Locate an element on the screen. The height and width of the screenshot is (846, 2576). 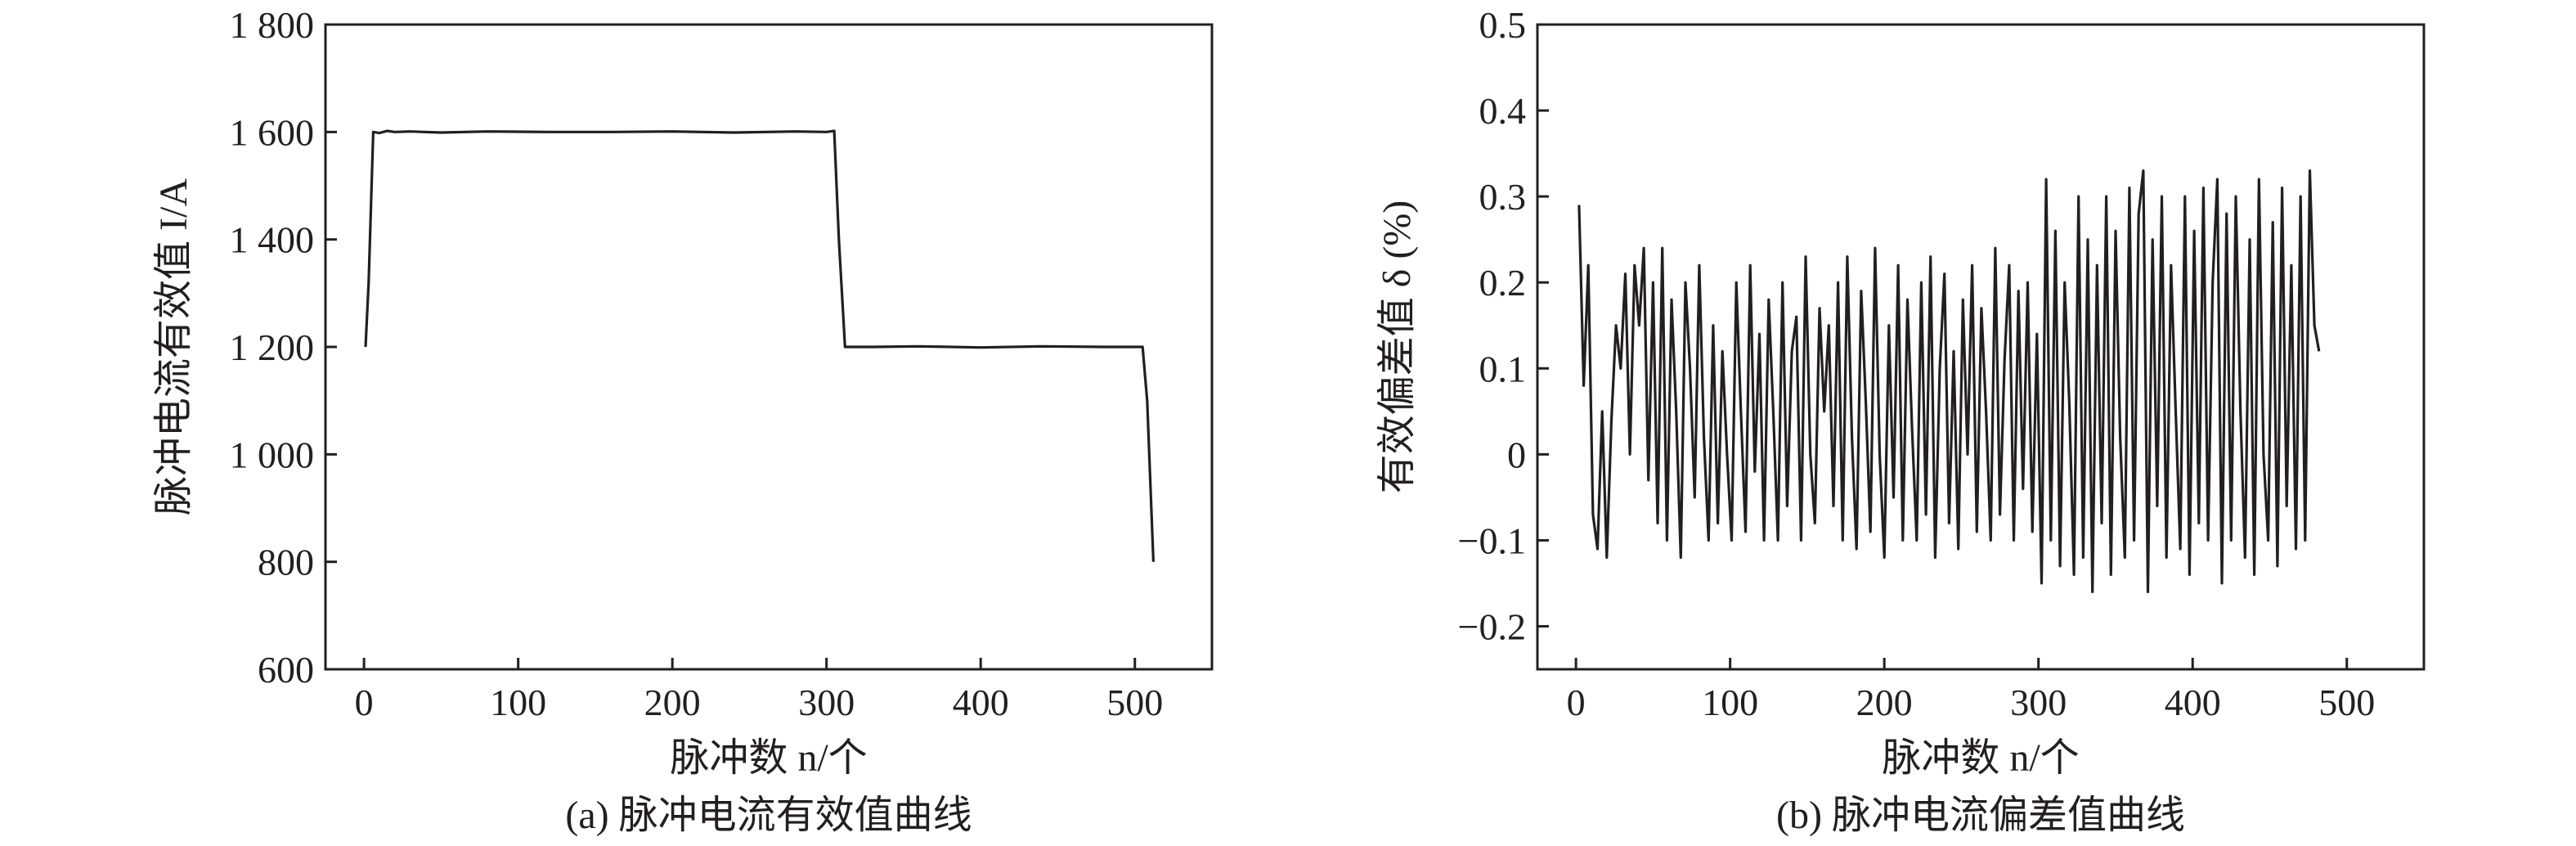
y-axis-label: 脉冲电流有效值 I/A is located at coordinates (174, 347).